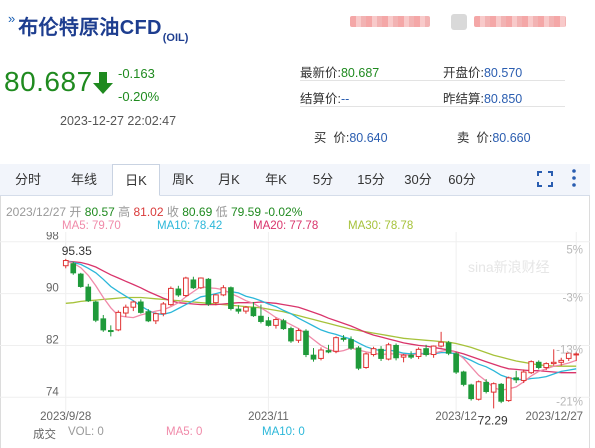 Image resolution: width=595 pixels, height=448 pixels. I want to click on quote-ask-label: 卖 价:, so click(474, 138).